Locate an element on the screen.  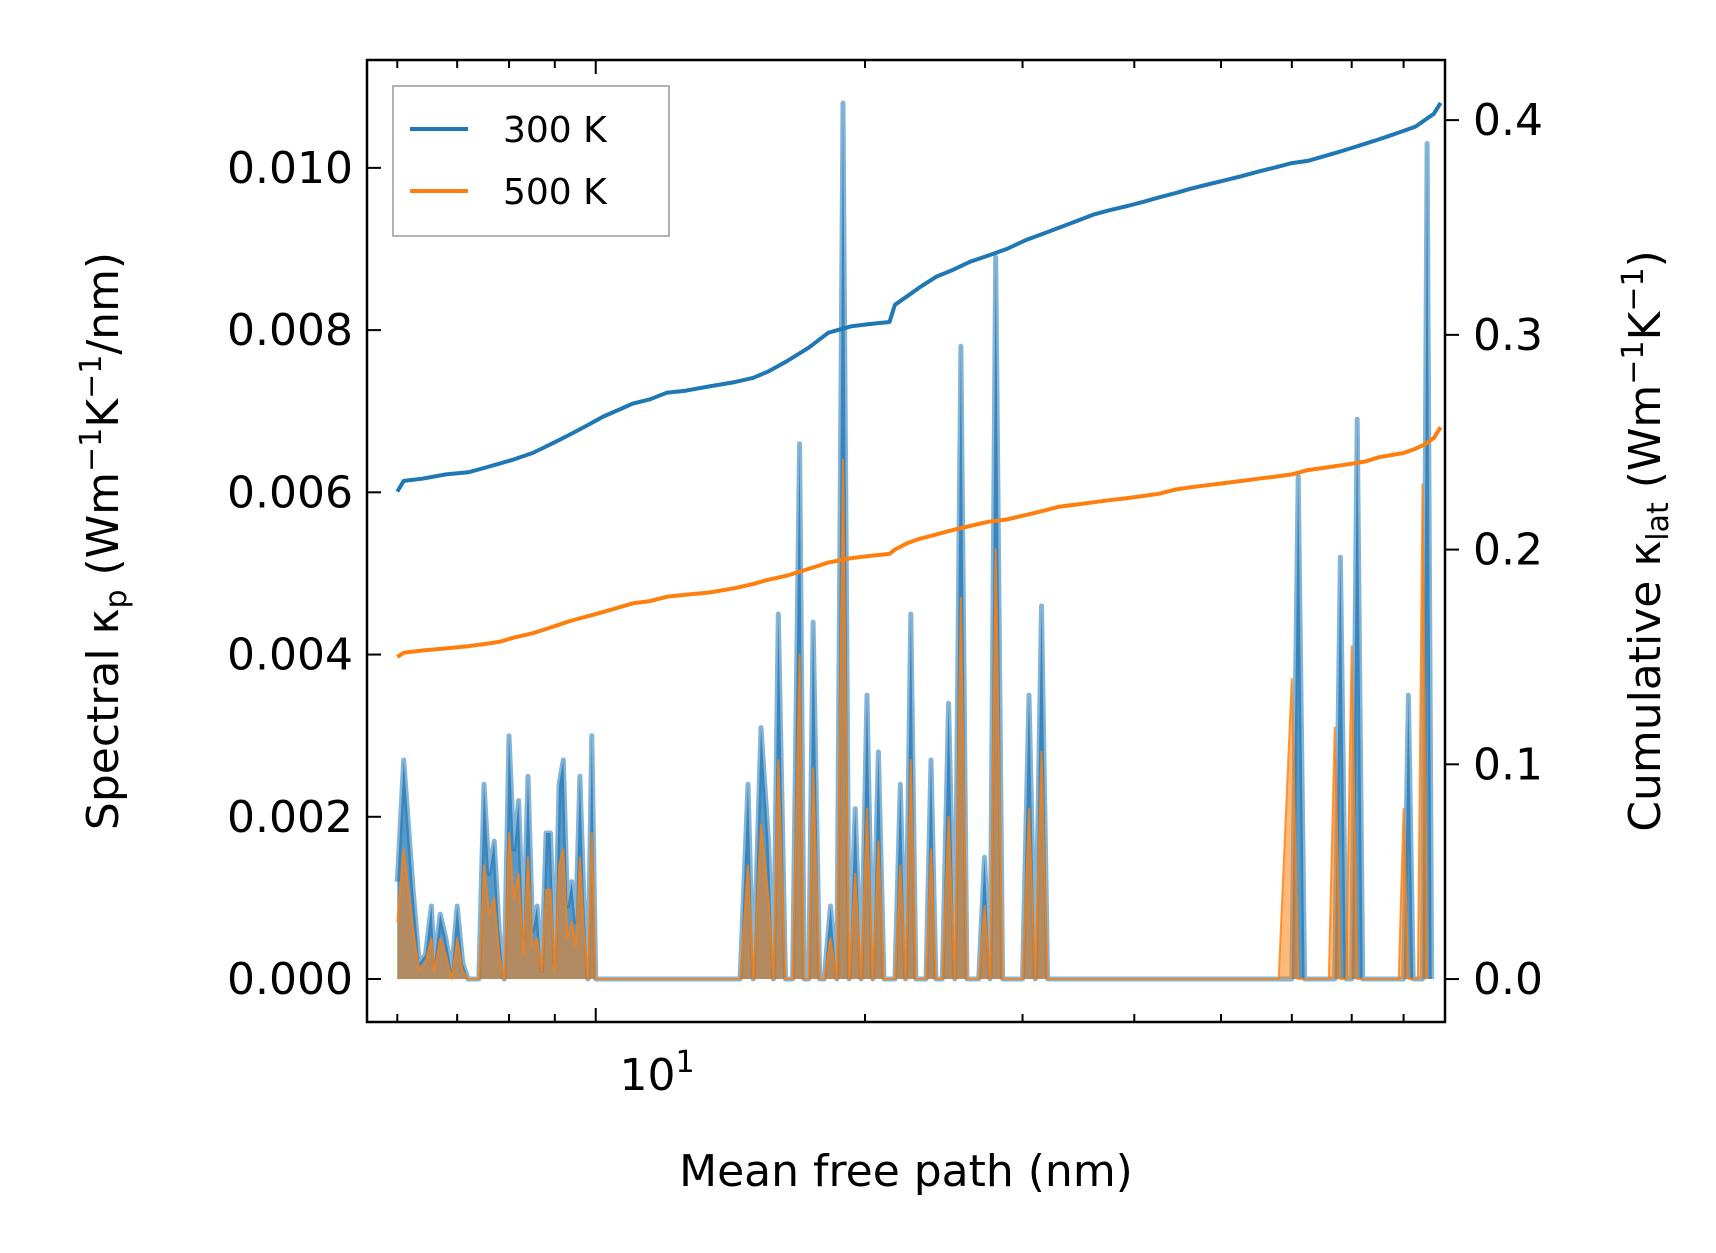
right-y-tick-label: 0.4 is located at coordinates (1508, 120).